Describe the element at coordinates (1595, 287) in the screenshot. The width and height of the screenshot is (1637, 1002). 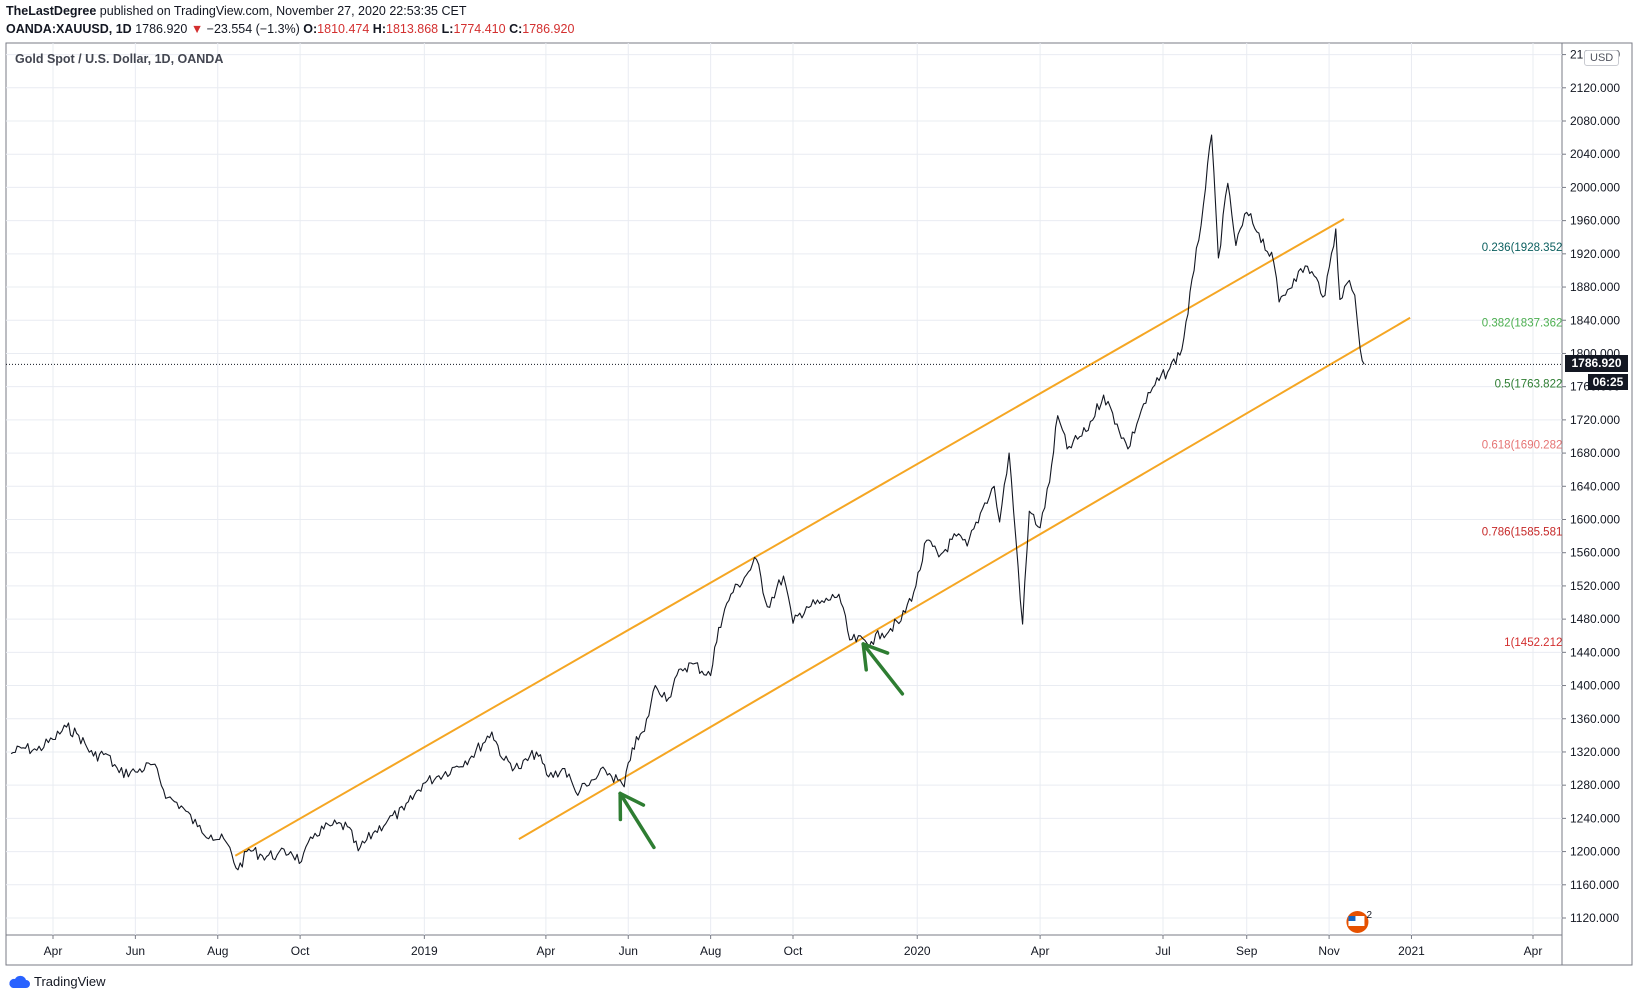
I see `y-tick-label: 1880.000` at that location.